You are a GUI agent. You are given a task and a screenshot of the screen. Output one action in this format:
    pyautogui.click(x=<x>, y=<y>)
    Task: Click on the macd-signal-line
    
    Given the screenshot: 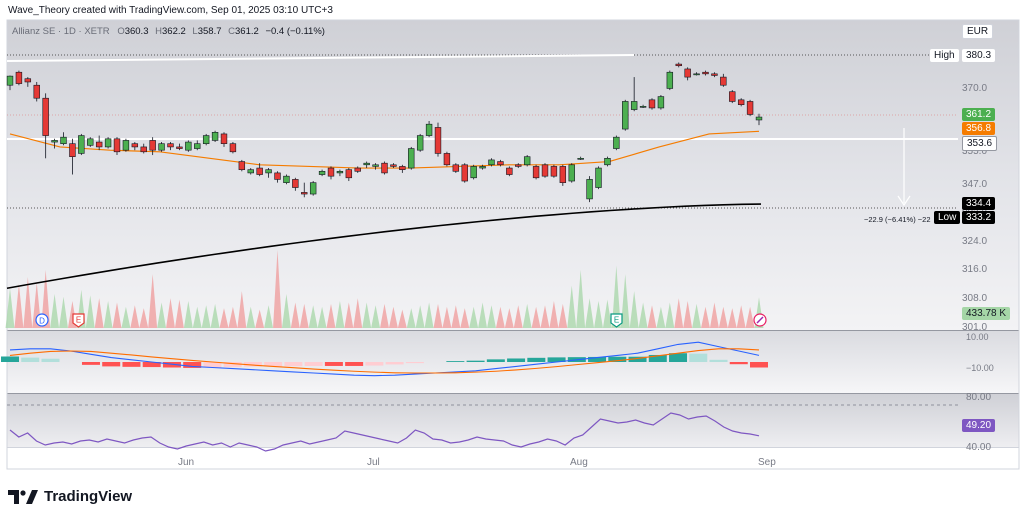 What is the action you would take?
    pyautogui.click(x=384, y=361)
    